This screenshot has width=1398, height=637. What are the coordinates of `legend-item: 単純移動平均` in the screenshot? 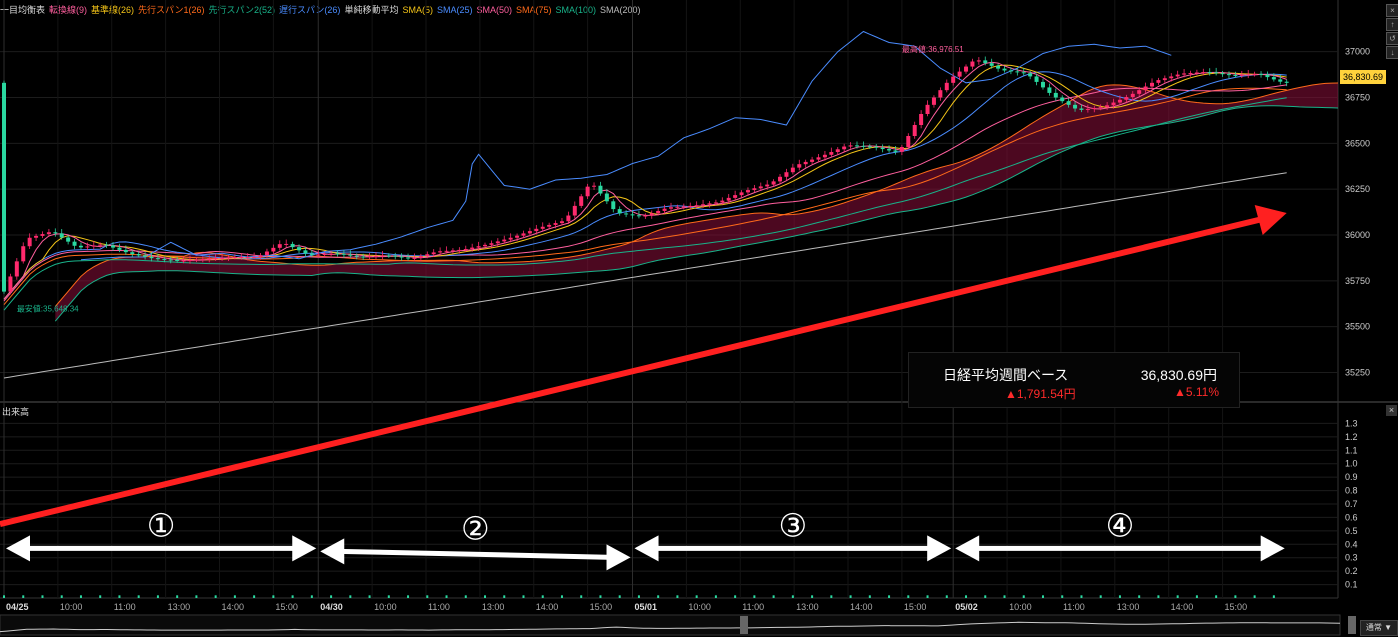 It's located at (371, 10).